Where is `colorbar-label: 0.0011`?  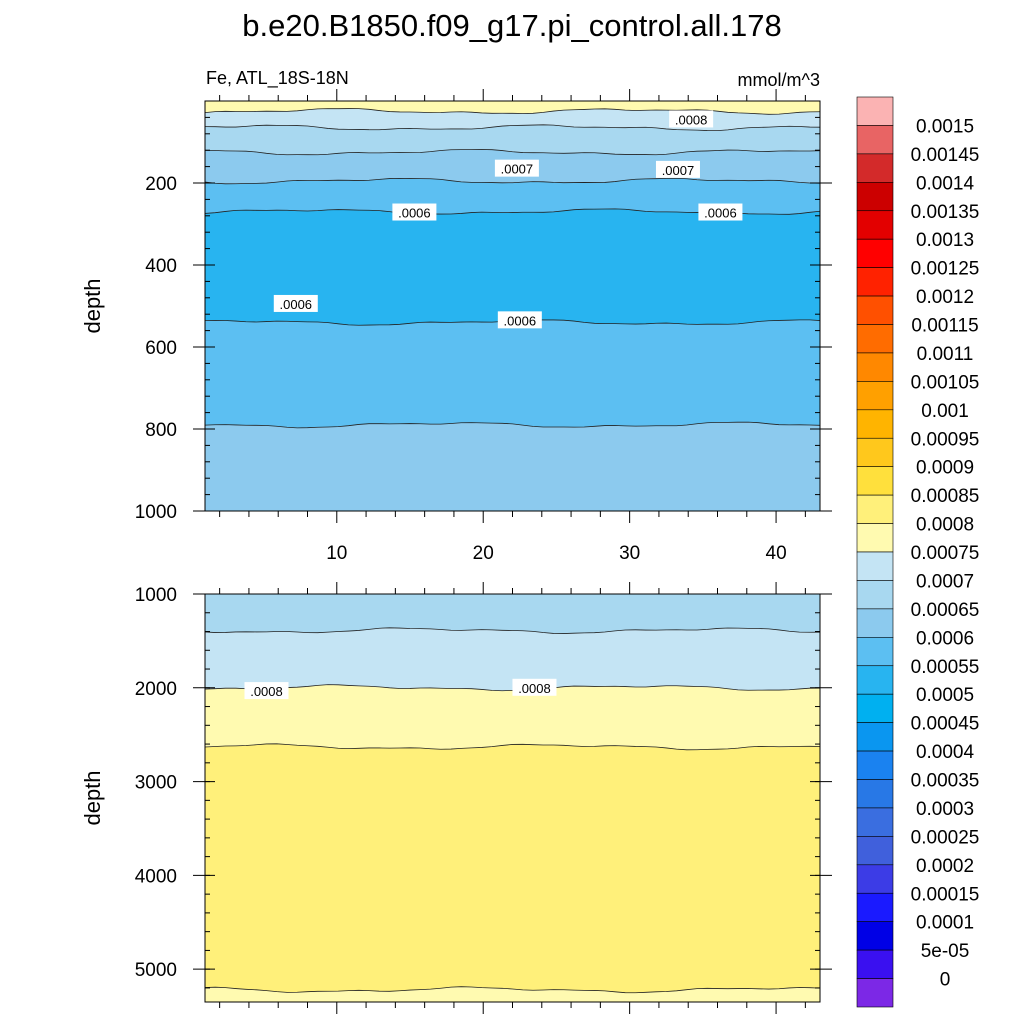
colorbar-label: 0.0011 is located at coordinates (945, 354).